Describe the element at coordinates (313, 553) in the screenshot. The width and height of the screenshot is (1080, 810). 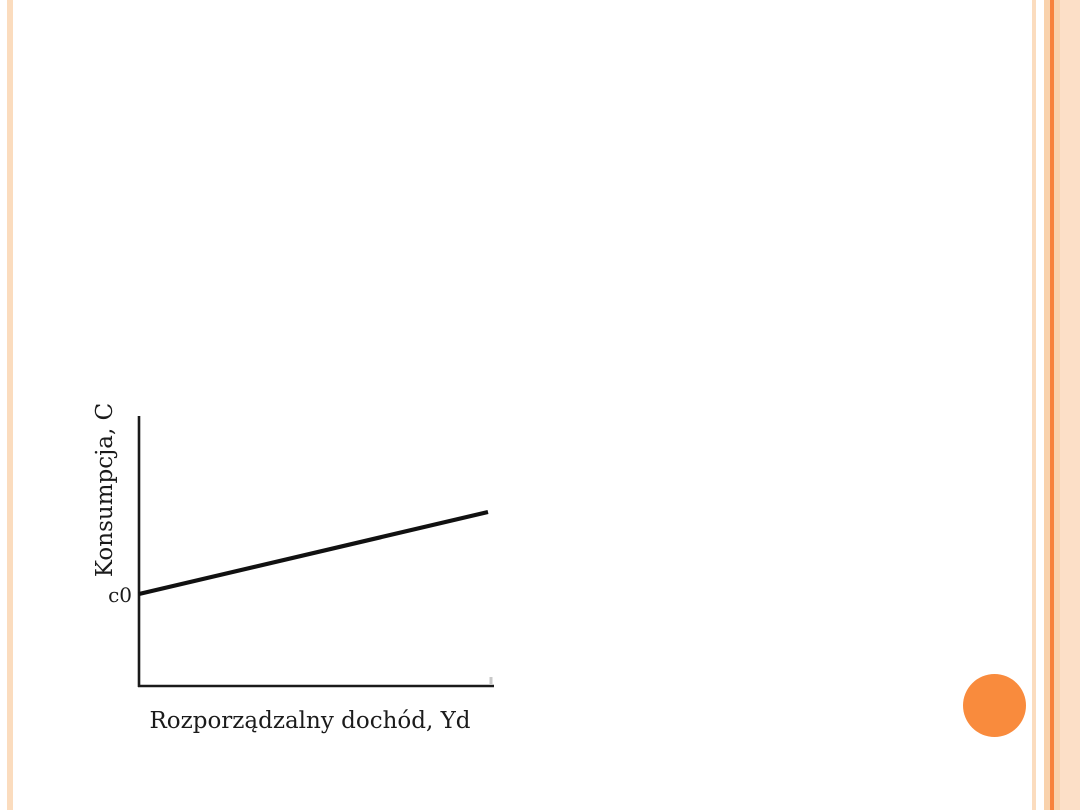
I see `consumption-line` at that location.